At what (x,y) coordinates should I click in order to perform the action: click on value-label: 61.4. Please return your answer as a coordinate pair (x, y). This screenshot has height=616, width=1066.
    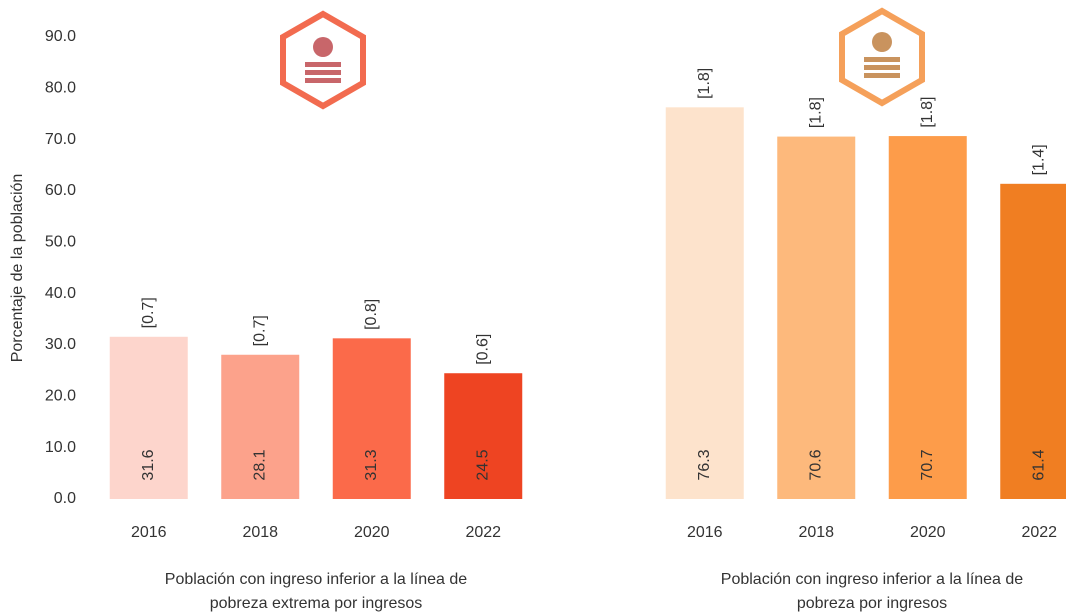
    Looking at the image, I should click on (1038, 464).